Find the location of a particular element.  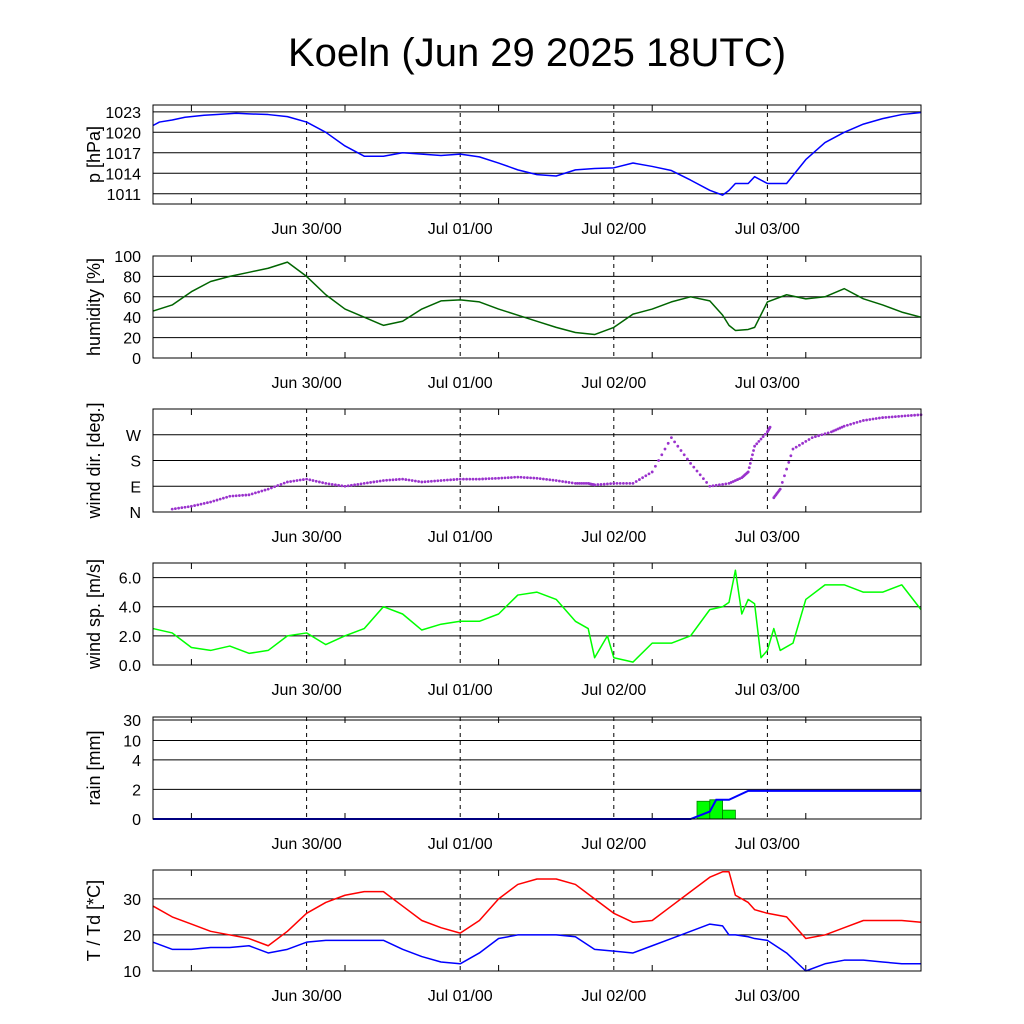

y-tick-label: 30 is located at coordinates (132, 721).